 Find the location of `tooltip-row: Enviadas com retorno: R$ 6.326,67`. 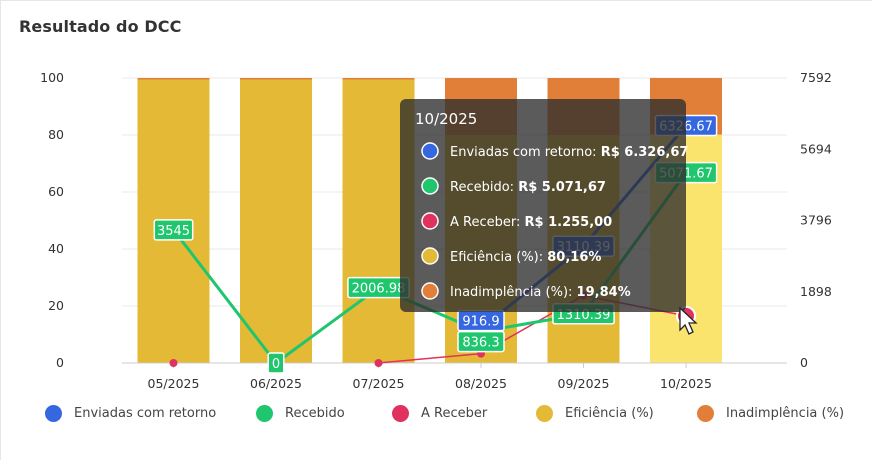

tooltip-row: Enviadas com retorno: R$ 6.326,67 is located at coordinates (569, 152).